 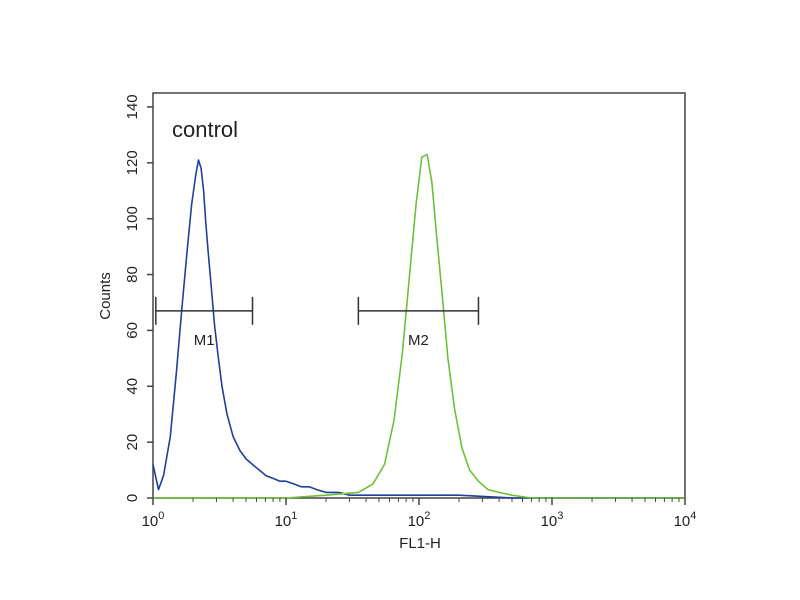 What do you see at coordinates (204, 340) in the screenshot?
I see `marker-m1-label: M1` at bounding box center [204, 340].